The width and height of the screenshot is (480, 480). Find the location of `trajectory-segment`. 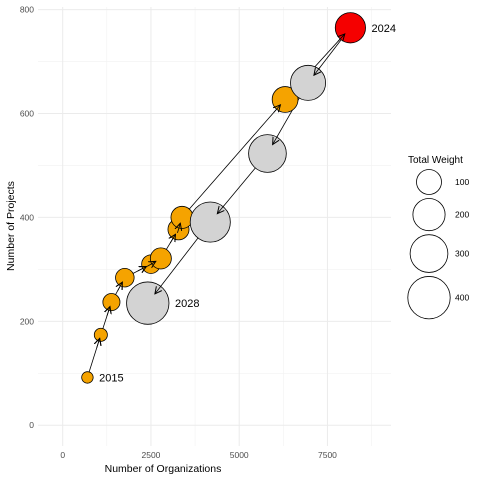

trajectory-segment is located at coordinates (230, 161).